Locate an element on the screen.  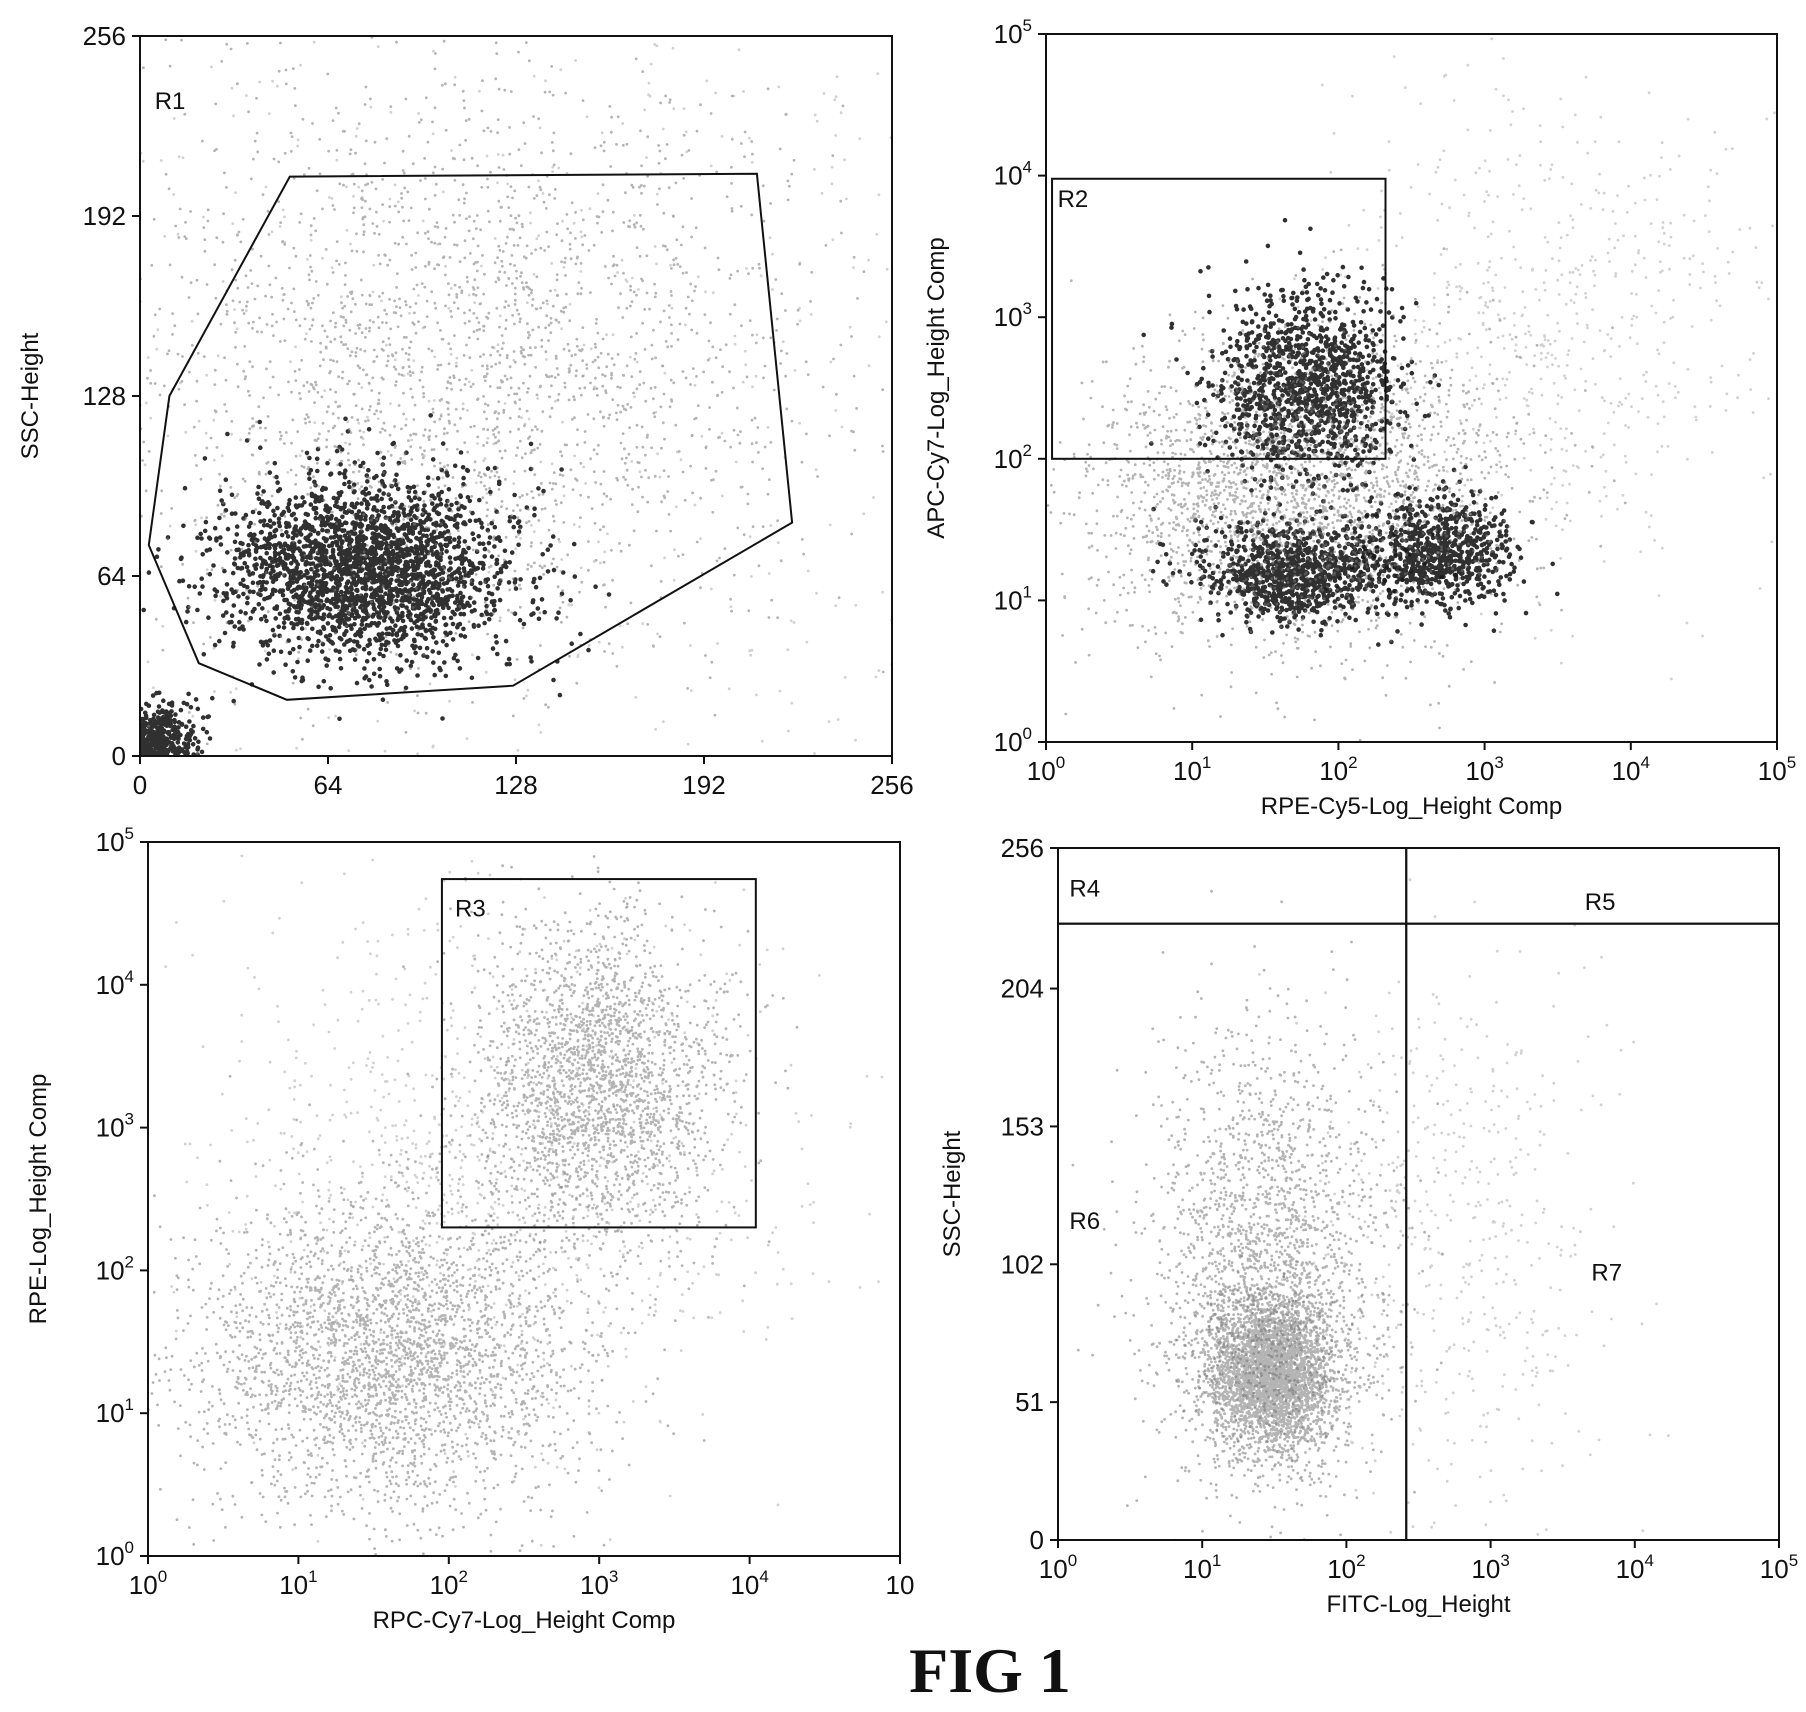
y-tick-label: 104 is located at coordinates (115, 983).